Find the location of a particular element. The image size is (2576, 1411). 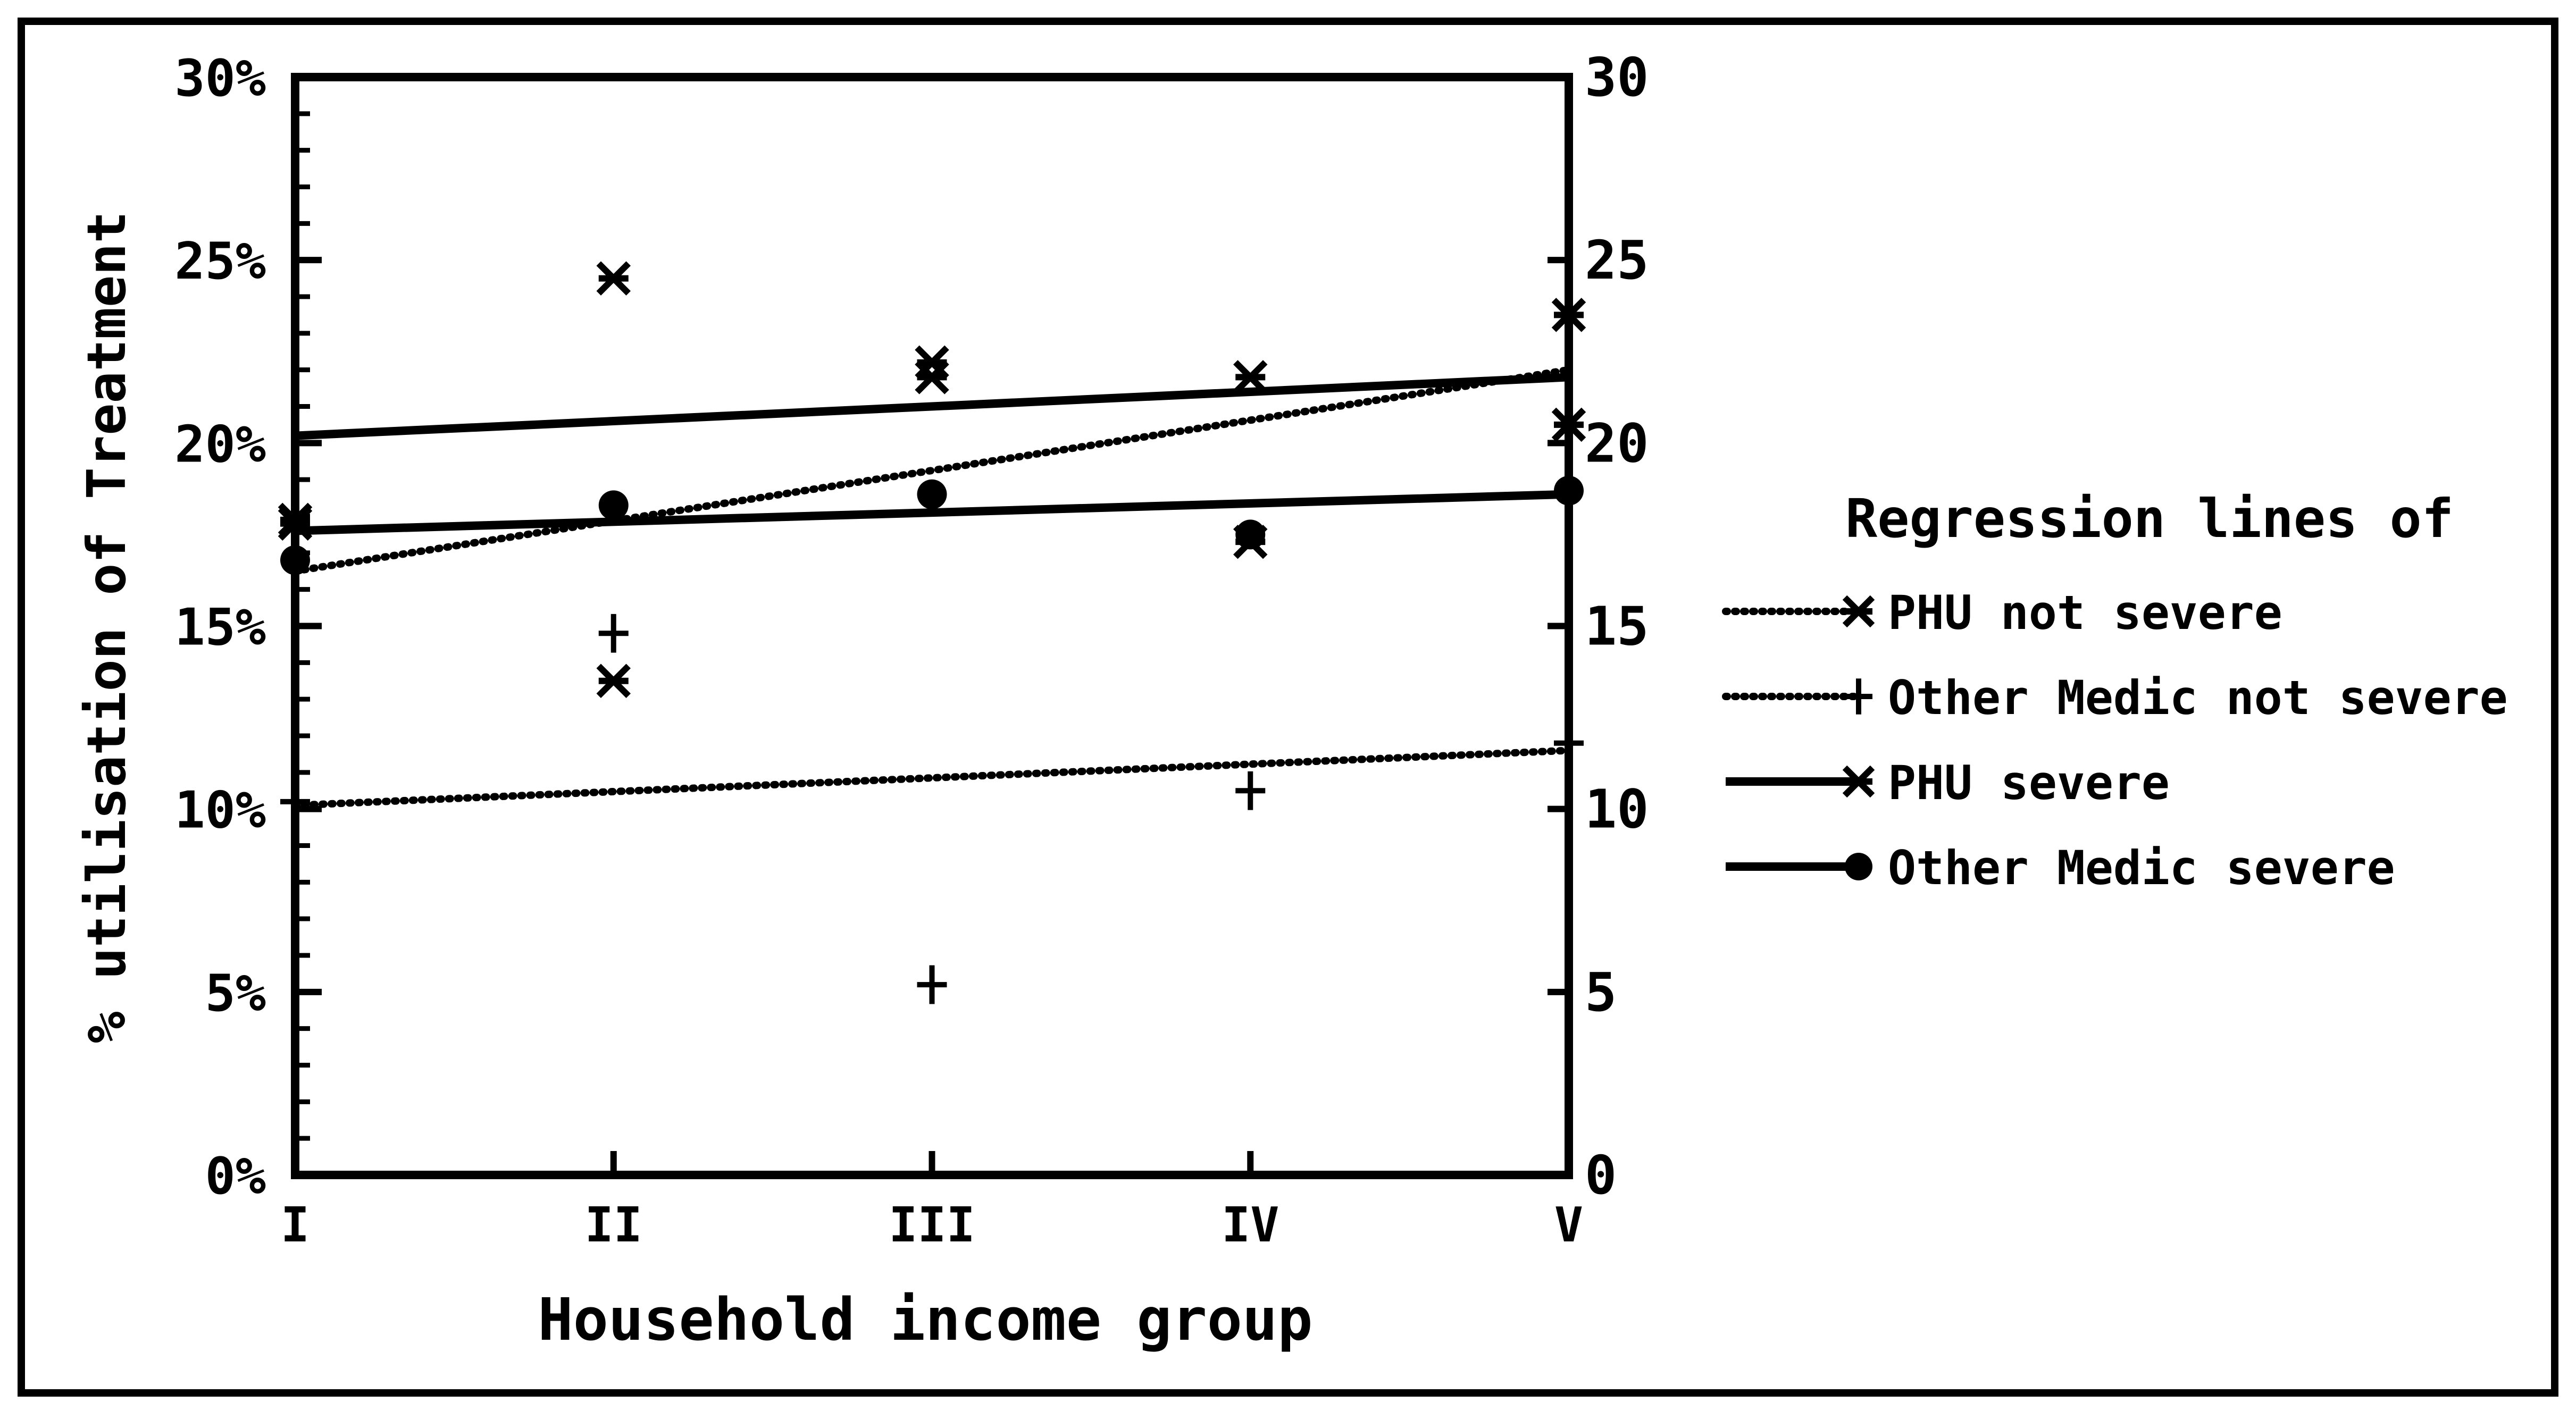

y-right-tick-label: 30 is located at coordinates (1617, 77).